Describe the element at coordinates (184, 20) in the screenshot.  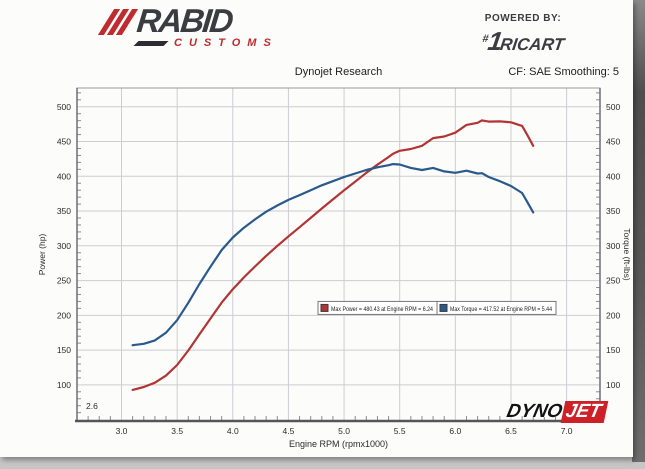
I see `rabid-brand-text: RABID` at that location.